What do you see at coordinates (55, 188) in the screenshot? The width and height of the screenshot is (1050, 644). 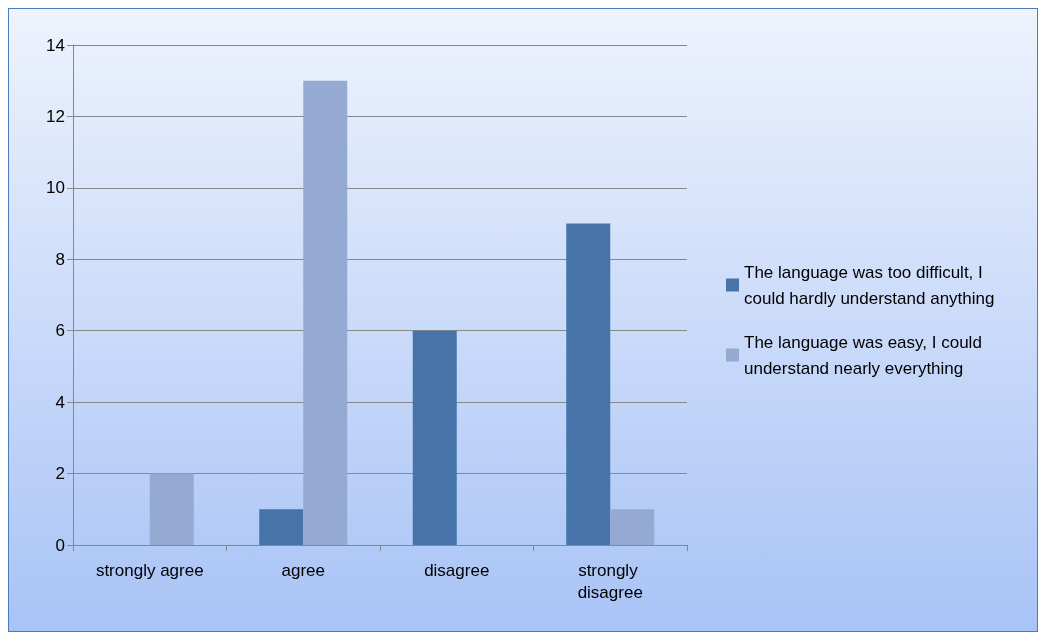 I see `y-tick-label: 10` at bounding box center [55, 188].